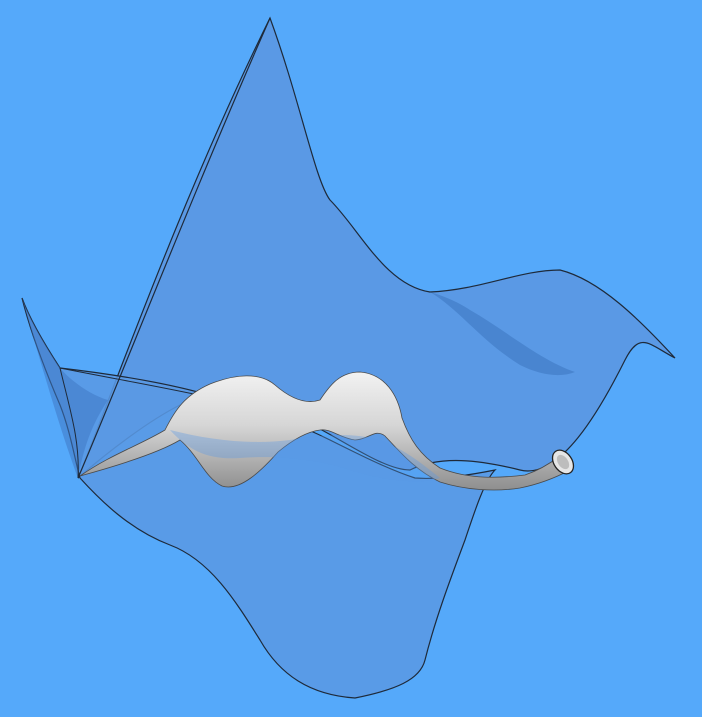 The height and width of the screenshot is (717, 702). What do you see at coordinates (305, 456) in the screenshot?
I see `front-sheet-overlay` at bounding box center [305, 456].